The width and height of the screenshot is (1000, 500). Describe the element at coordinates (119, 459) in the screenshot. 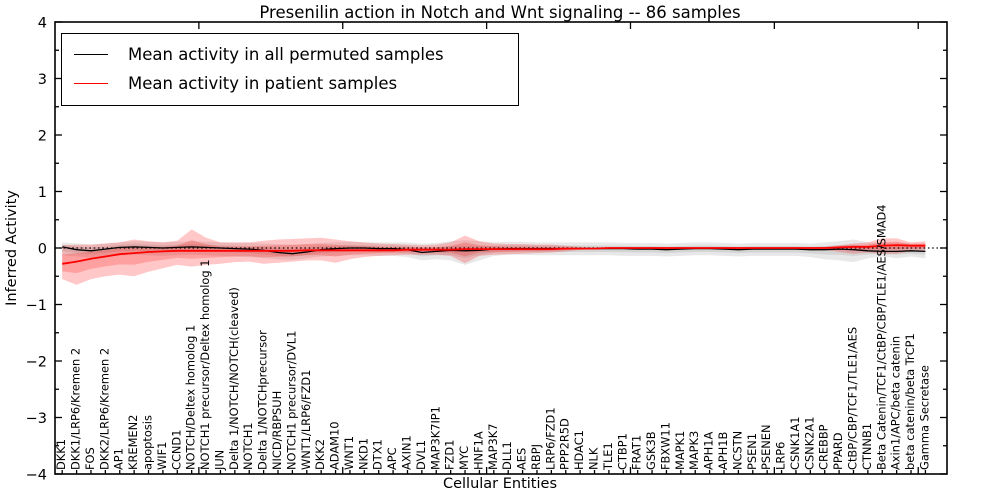

I see `x-category-label: AP1` at that location.